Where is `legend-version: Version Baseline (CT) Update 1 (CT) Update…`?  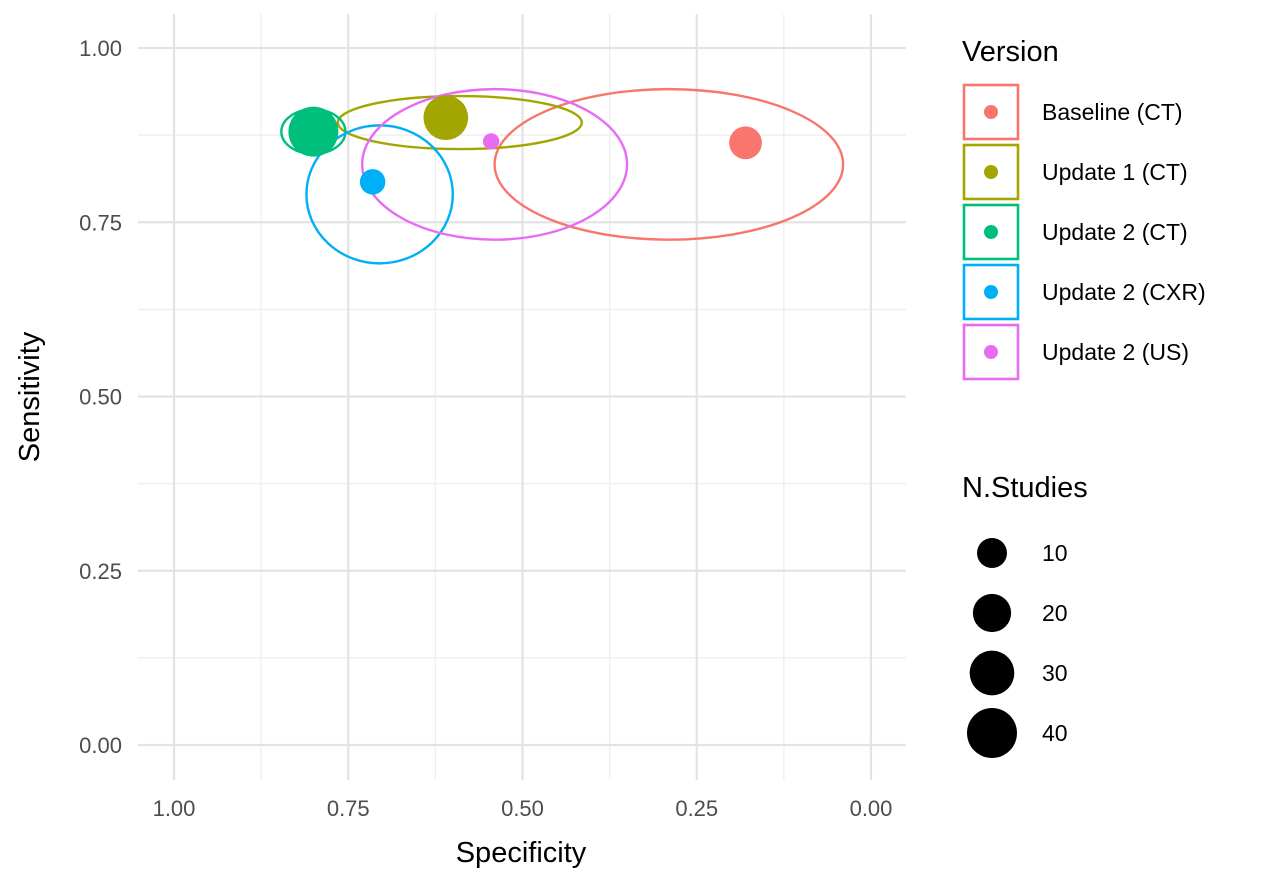 legend-version: Version Baseline (CT) Update 1 (CT) Update… is located at coordinates (1084, 208).